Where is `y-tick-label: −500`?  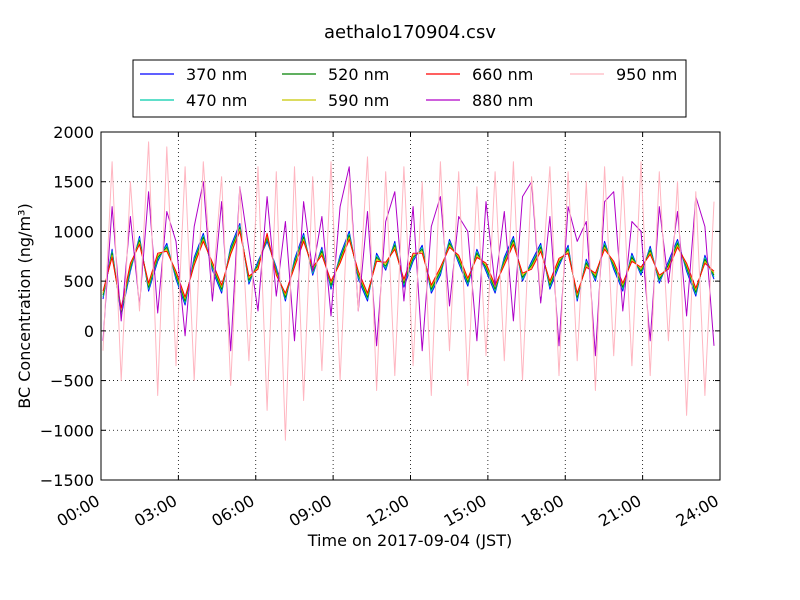 y-tick-label: −500 is located at coordinates (72, 381).